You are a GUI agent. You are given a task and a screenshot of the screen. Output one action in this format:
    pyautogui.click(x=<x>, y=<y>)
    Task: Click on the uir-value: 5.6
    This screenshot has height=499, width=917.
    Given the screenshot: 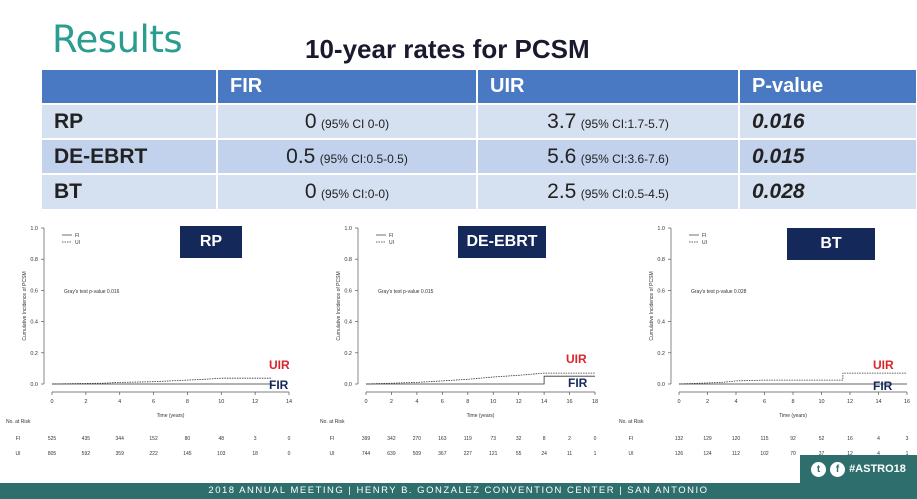 What is the action you would take?
    pyautogui.click(x=562, y=156)
    